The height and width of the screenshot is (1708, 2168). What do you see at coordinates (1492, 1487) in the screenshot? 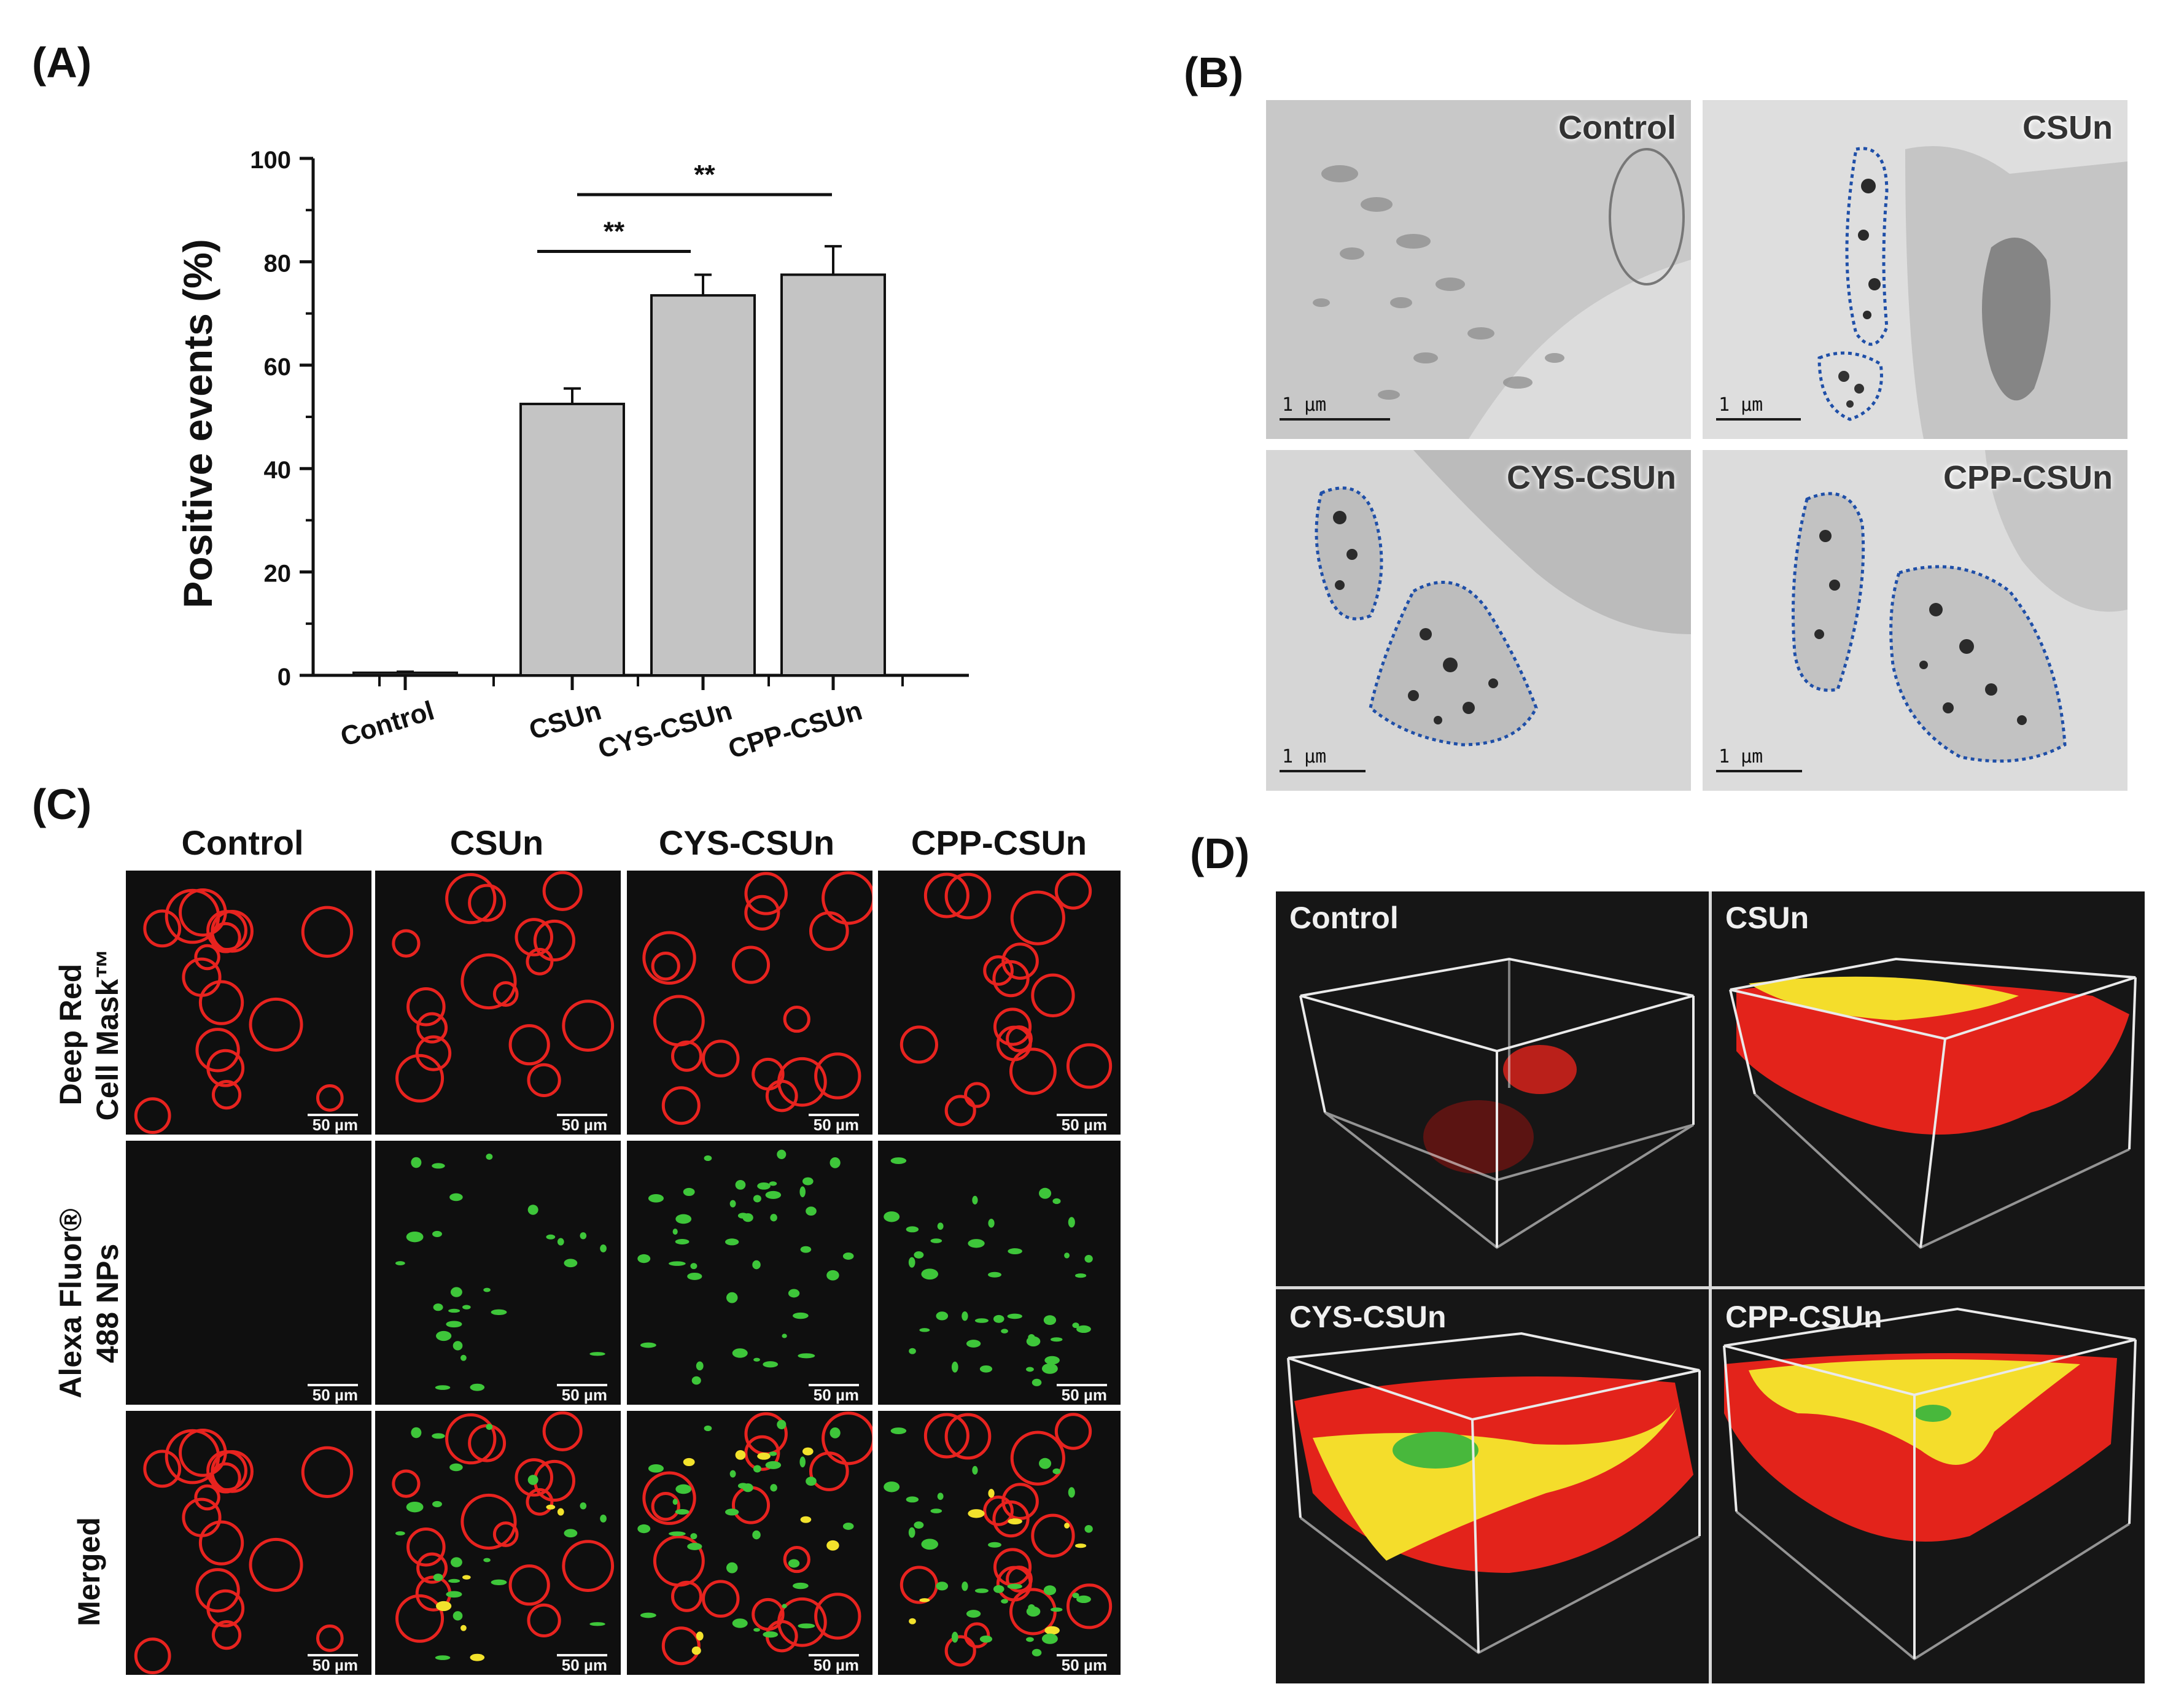
I see `three-d-view-cys-csun: CYS-CSUn` at bounding box center [1492, 1487].